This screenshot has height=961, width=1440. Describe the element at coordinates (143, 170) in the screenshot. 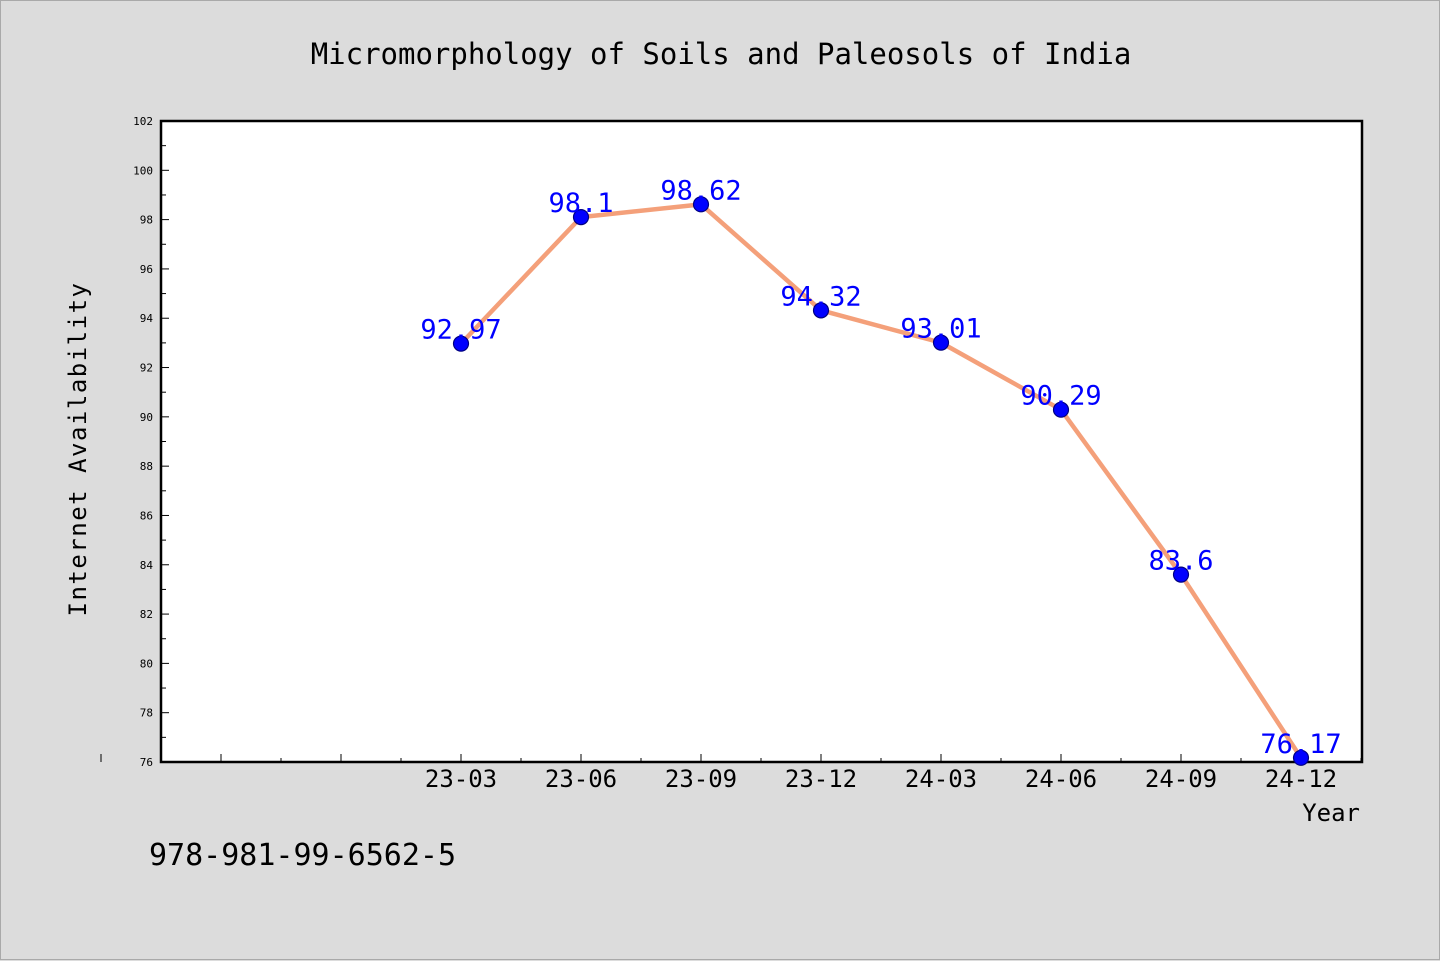

I see `y-tick-label: 100` at that location.